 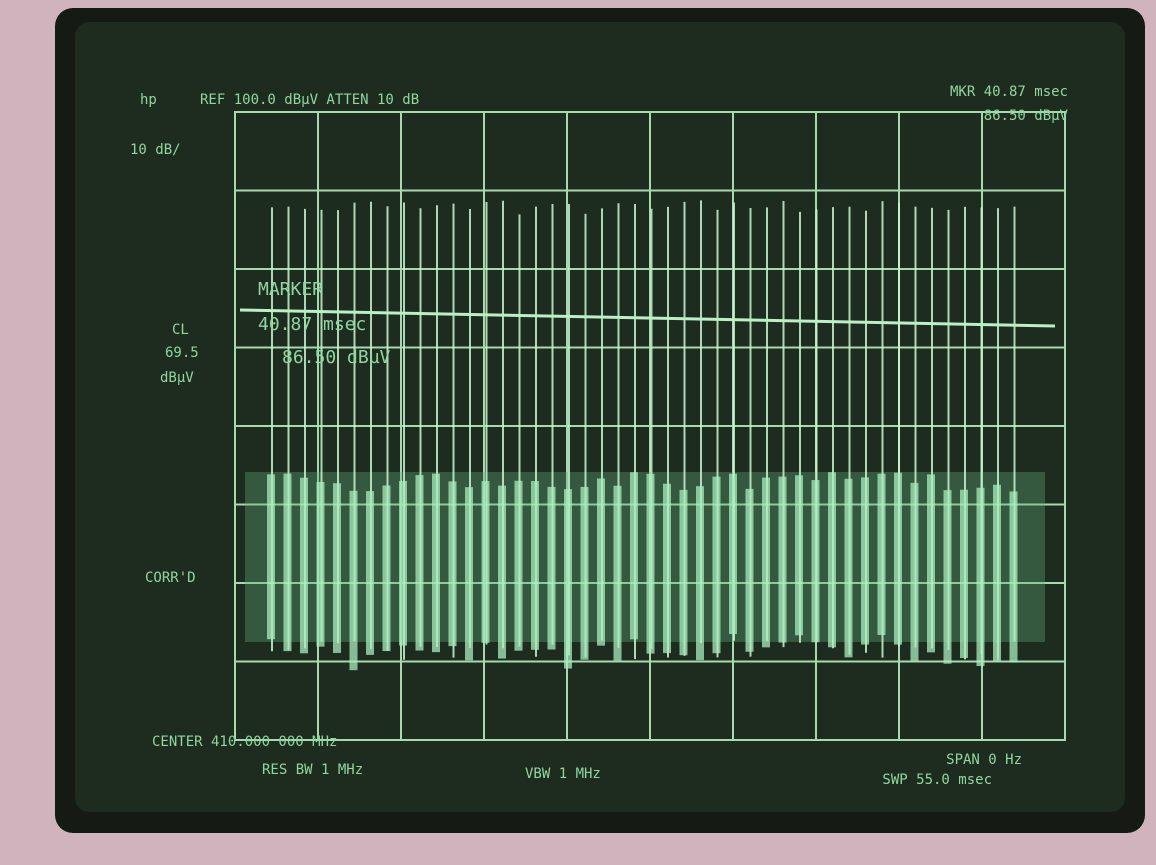 I want to click on video-bandwidth: VBW 1 MHz, so click(x=563, y=774).